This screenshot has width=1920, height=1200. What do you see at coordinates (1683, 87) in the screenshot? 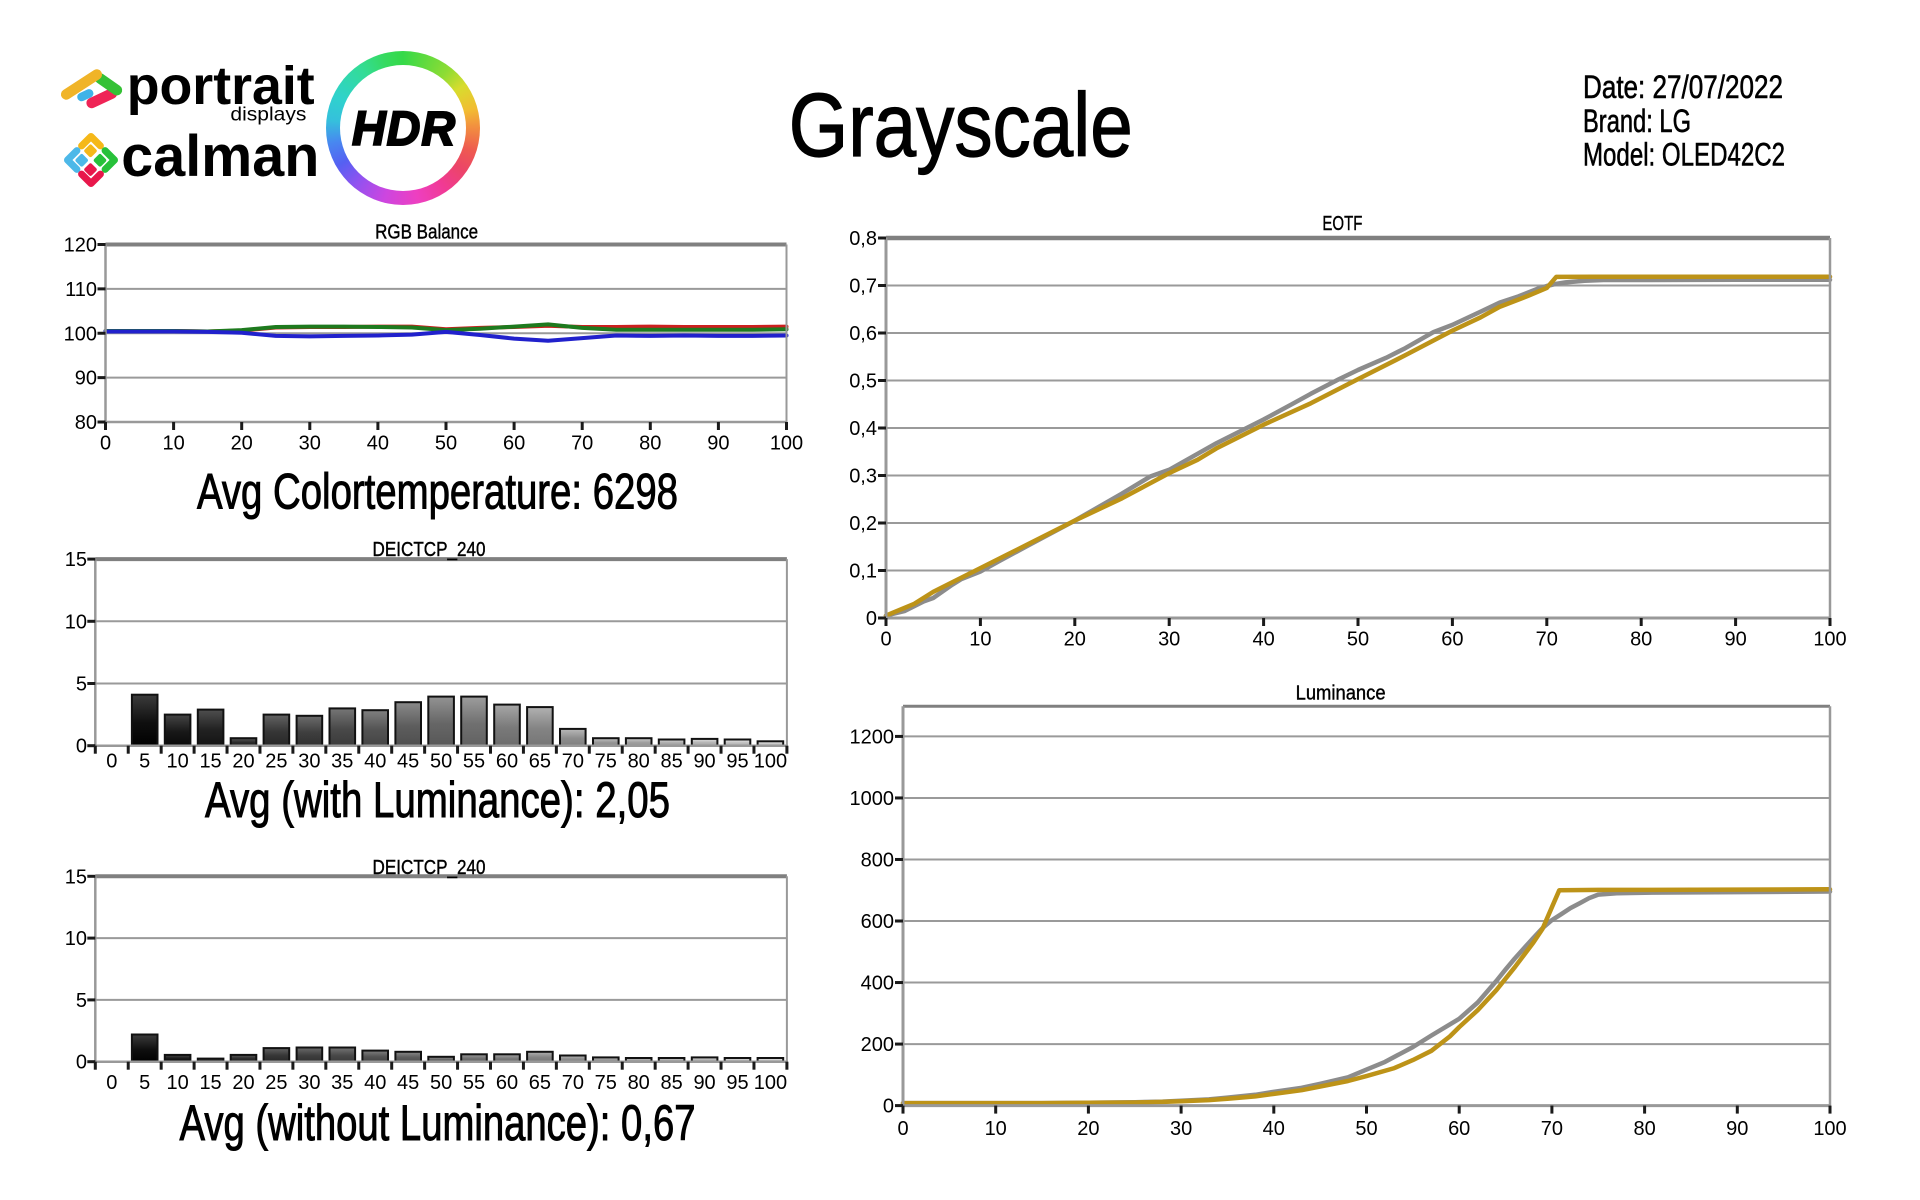
I see `svg-text: Date: 27/07/2022` at bounding box center [1683, 87].